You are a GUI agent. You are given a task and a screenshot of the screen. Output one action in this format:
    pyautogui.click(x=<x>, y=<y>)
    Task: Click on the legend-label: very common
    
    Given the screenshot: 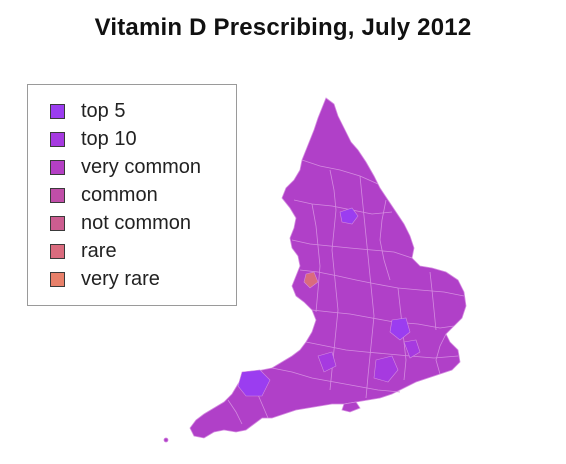 What is the action you would take?
    pyautogui.click(x=141, y=166)
    